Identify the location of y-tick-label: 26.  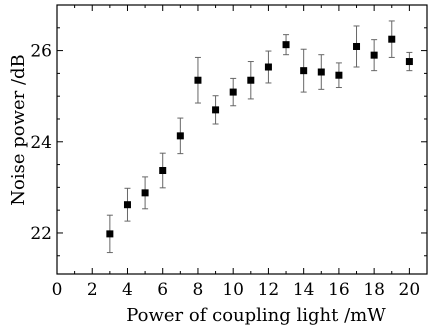
(41, 52).